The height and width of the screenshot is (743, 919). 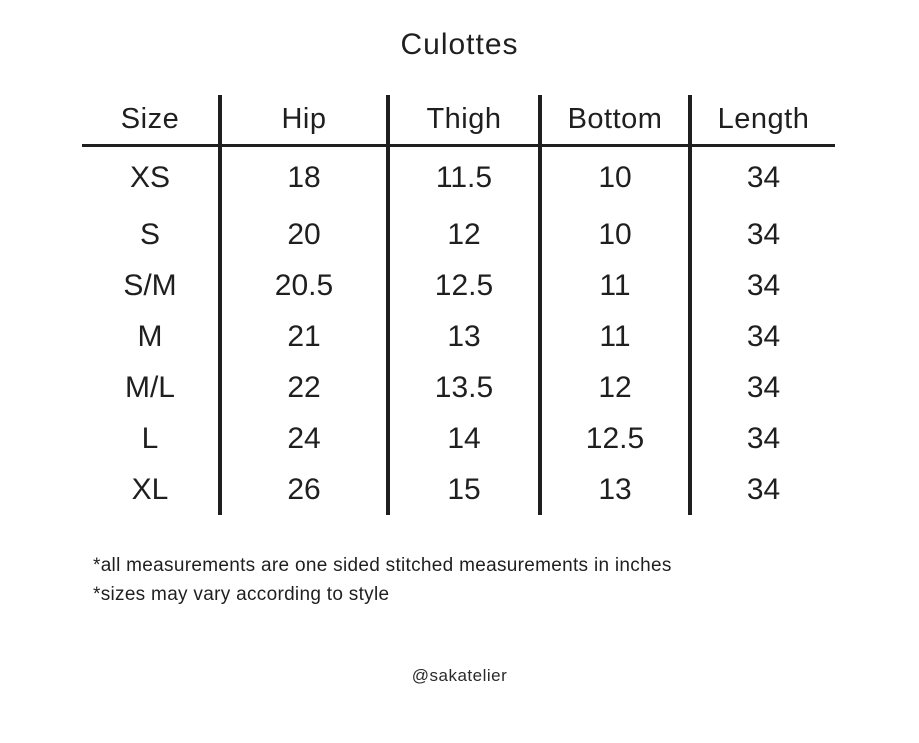 What do you see at coordinates (463, 438) in the screenshot?
I see `cell-thigh: 14` at bounding box center [463, 438].